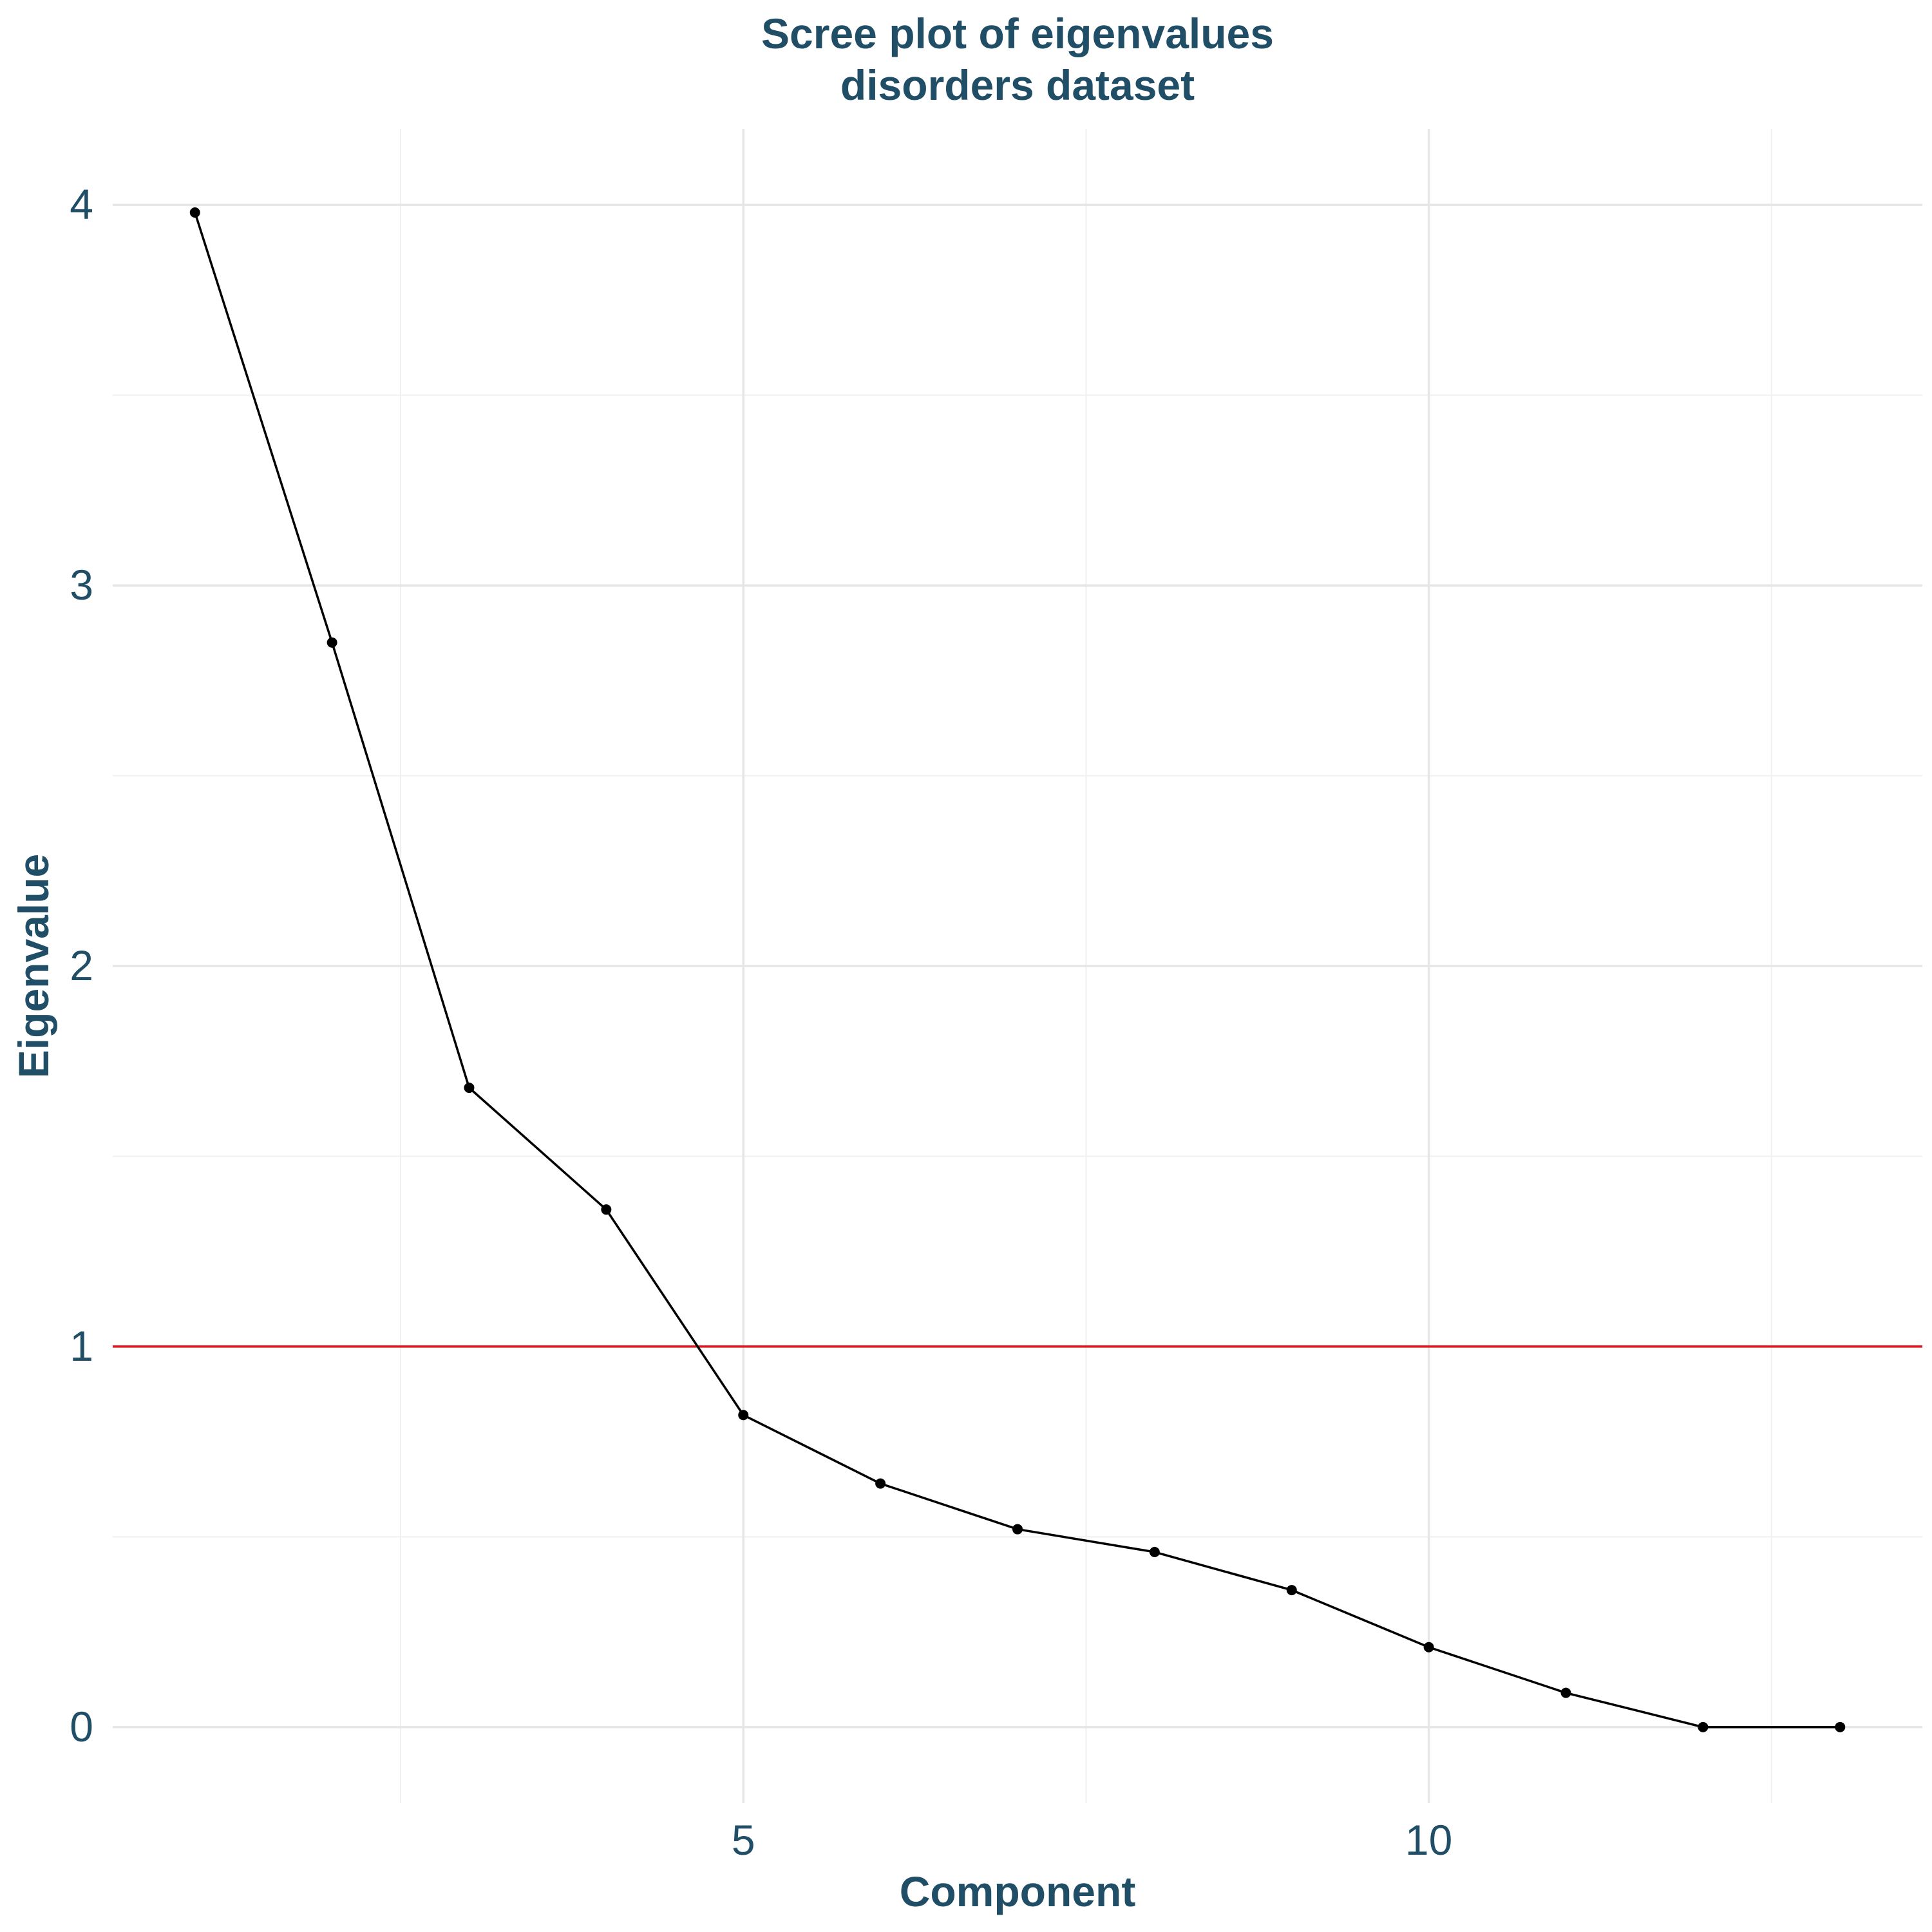 Image resolution: width=1932 pixels, height=1932 pixels. I want to click on y-tick-label: 0, so click(81, 1727).